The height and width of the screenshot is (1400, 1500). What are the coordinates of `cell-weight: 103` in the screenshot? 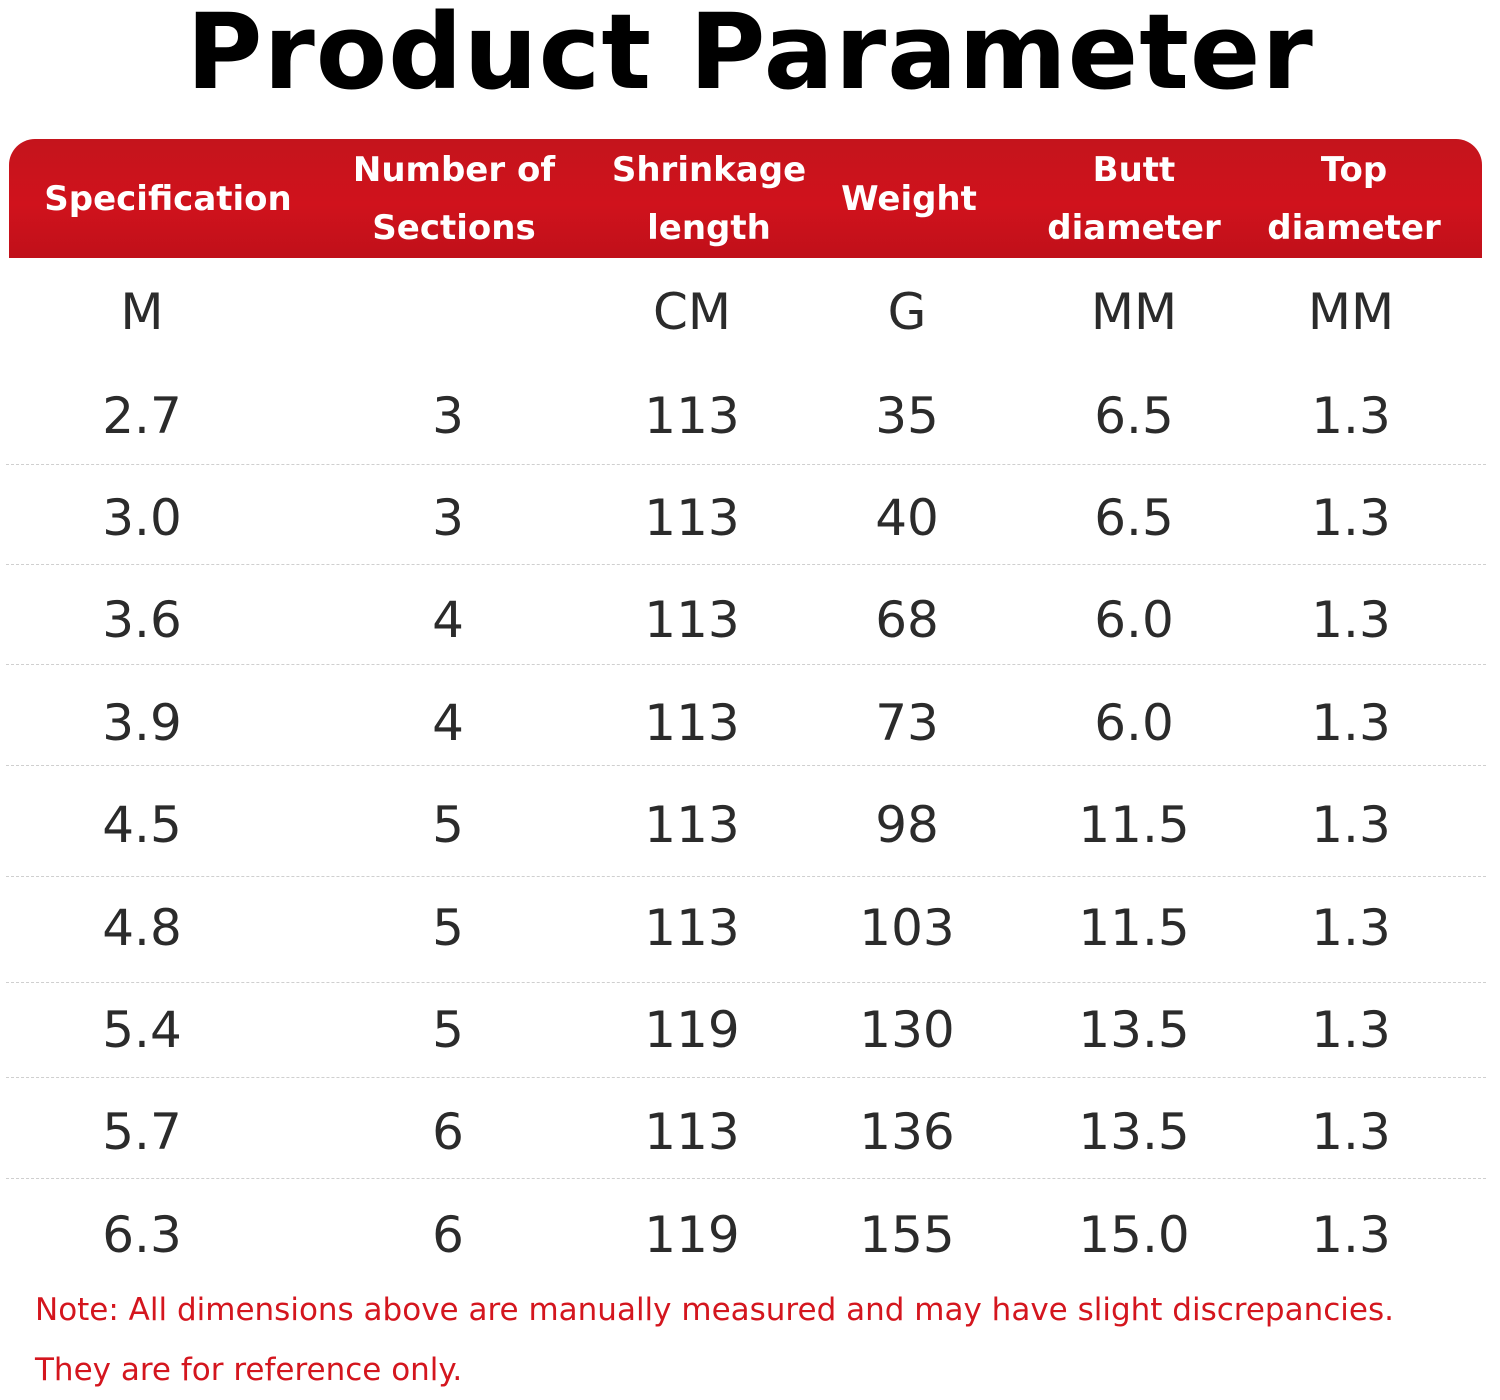 It's located at (907, 928).